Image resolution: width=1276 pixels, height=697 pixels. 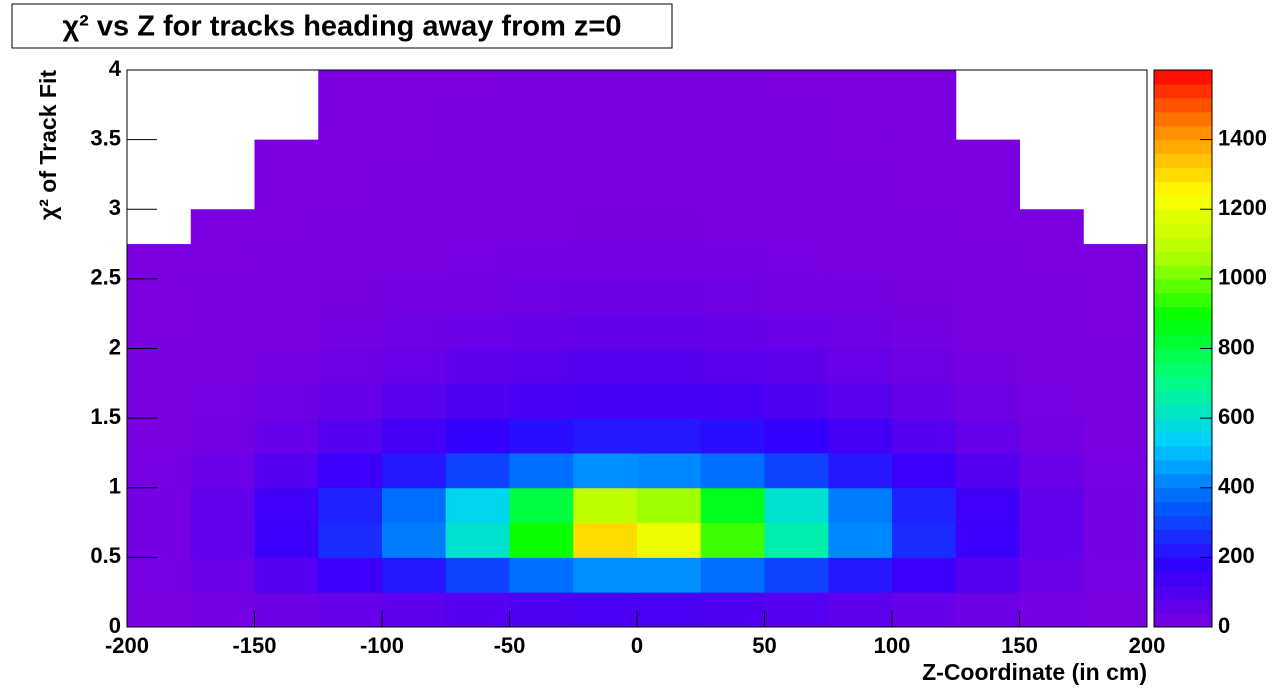 I want to click on x-axis-label: Z-Coordinate (in cm), so click(x=1034, y=672).